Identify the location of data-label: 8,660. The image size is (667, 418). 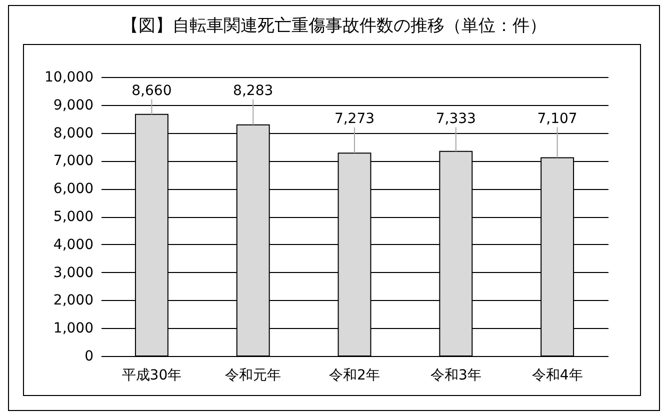
(152, 90).